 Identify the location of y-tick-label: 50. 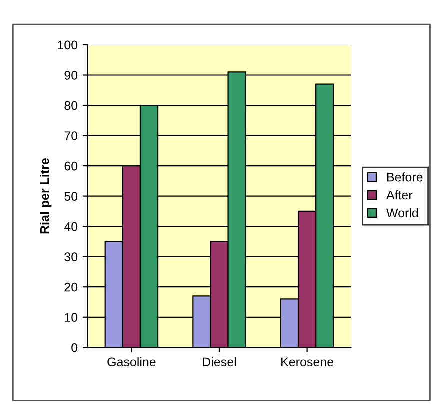
(71, 196).